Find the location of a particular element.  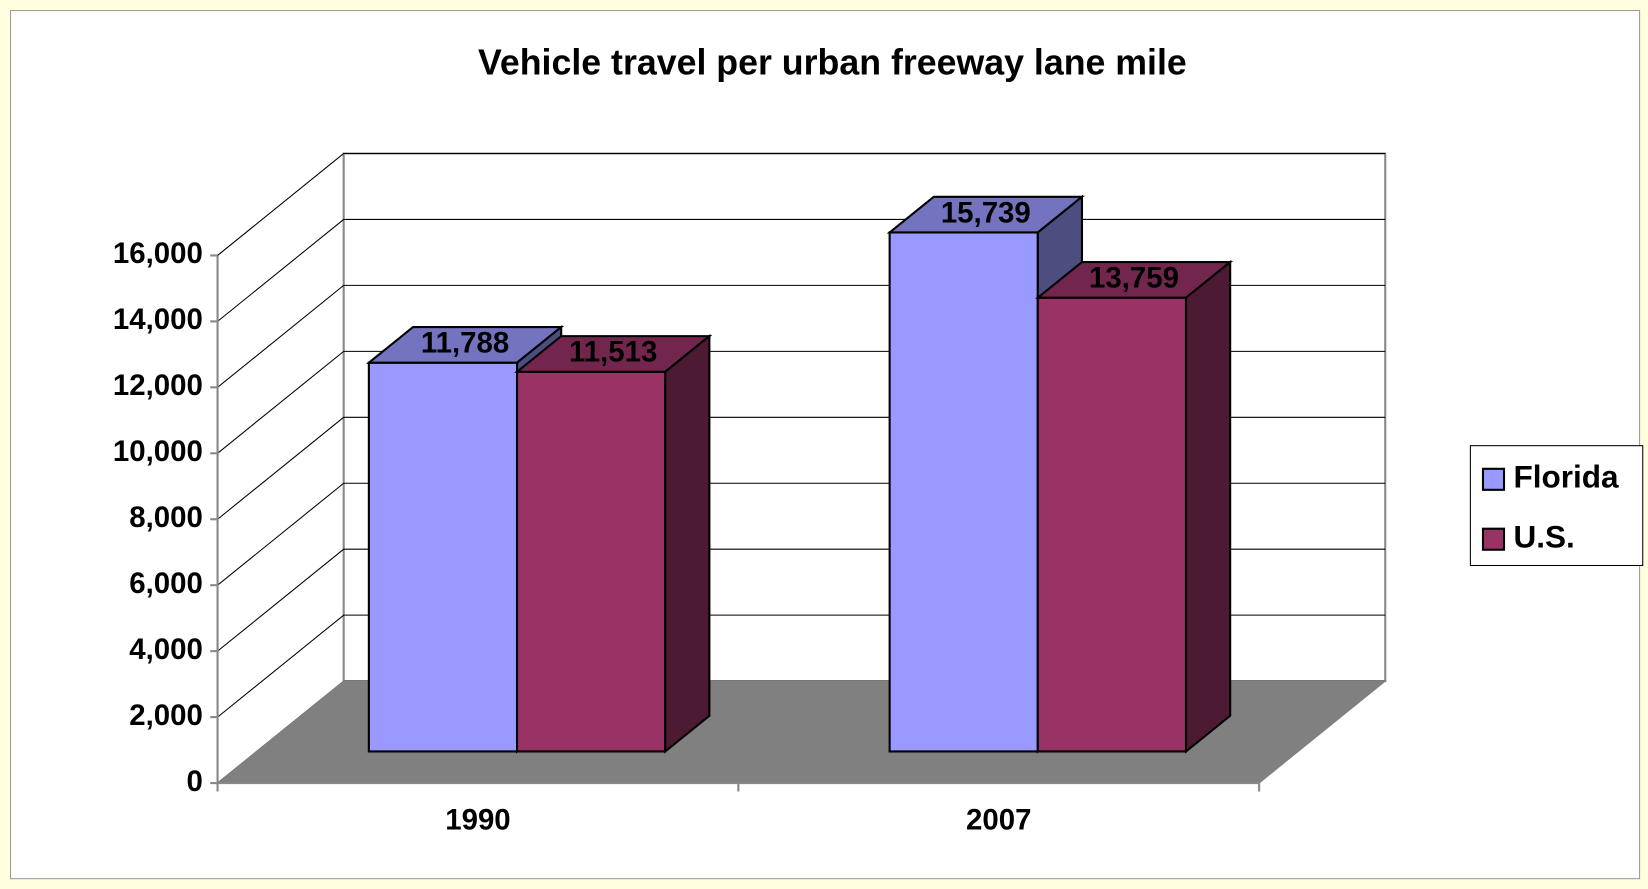

y-tick-label: 14,000 is located at coordinates (158, 319).